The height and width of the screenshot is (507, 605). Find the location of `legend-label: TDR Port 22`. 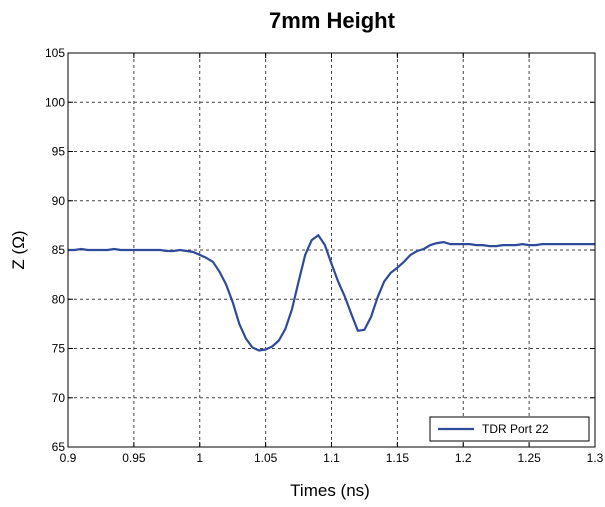

legend-label: TDR Port 22 is located at coordinates (515, 429).